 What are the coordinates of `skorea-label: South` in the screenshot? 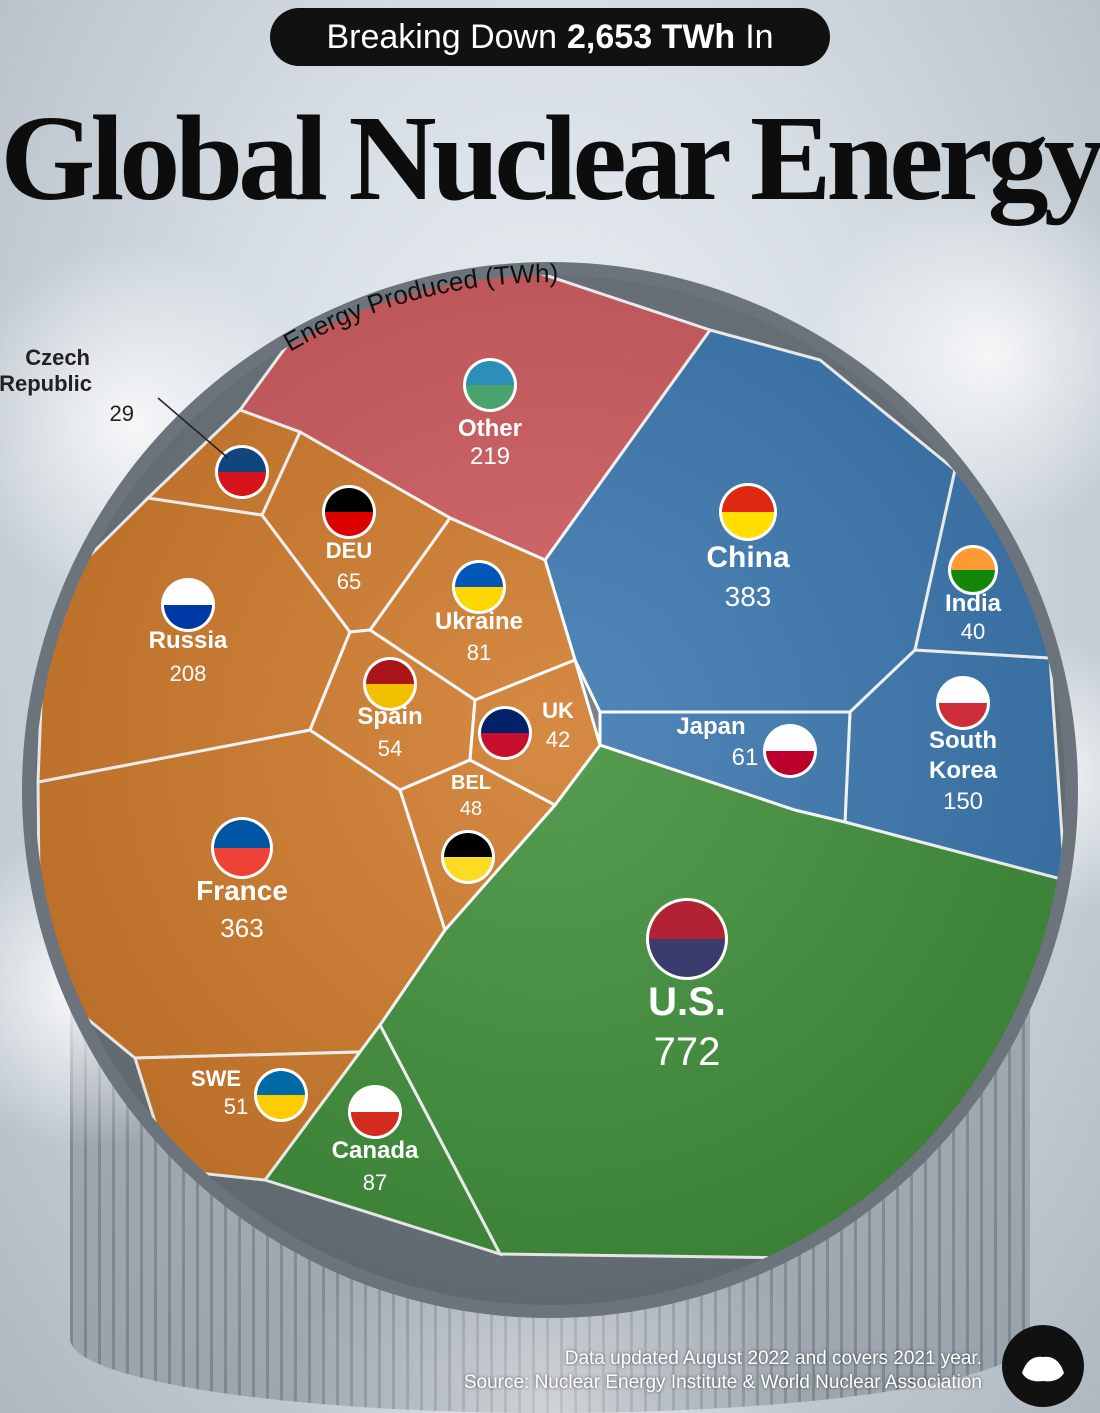 It's located at (963, 740).